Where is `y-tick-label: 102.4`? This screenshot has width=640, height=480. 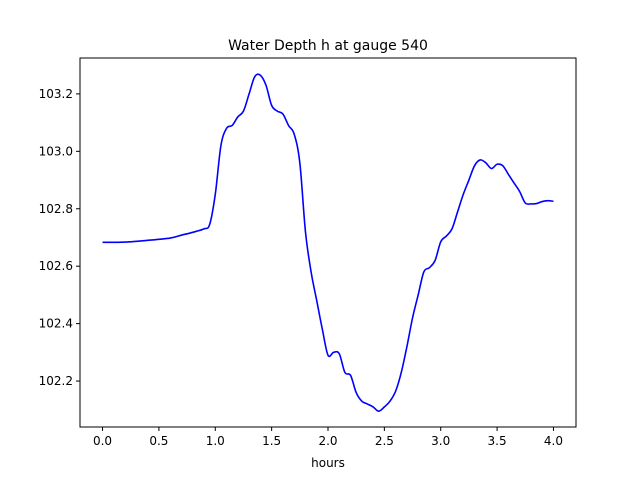 y-tick-label: 102.4 is located at coordinates (56, 324).